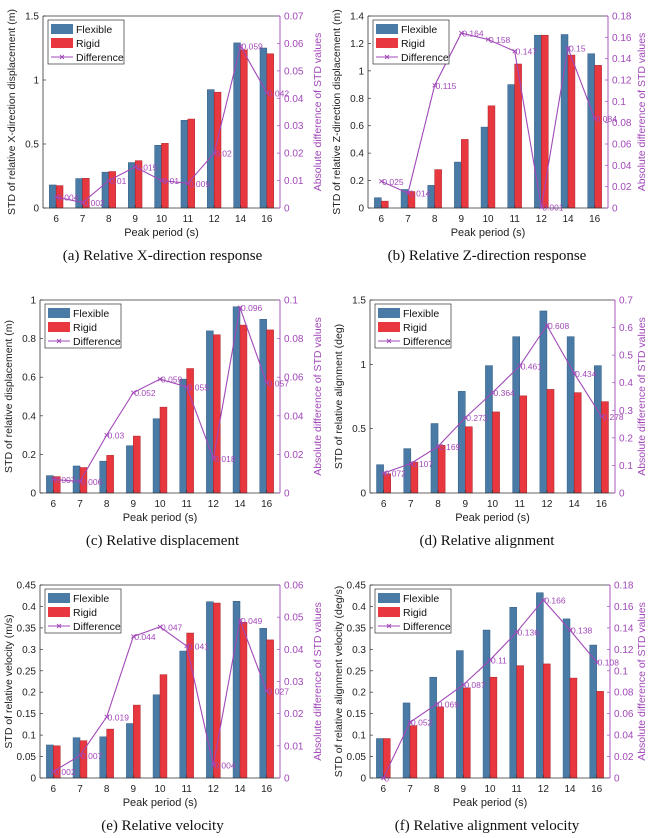 Image resolution: width=649 pixels, height=838 pixels. I want to click on difference-data-label: 0, so click(386, 779).